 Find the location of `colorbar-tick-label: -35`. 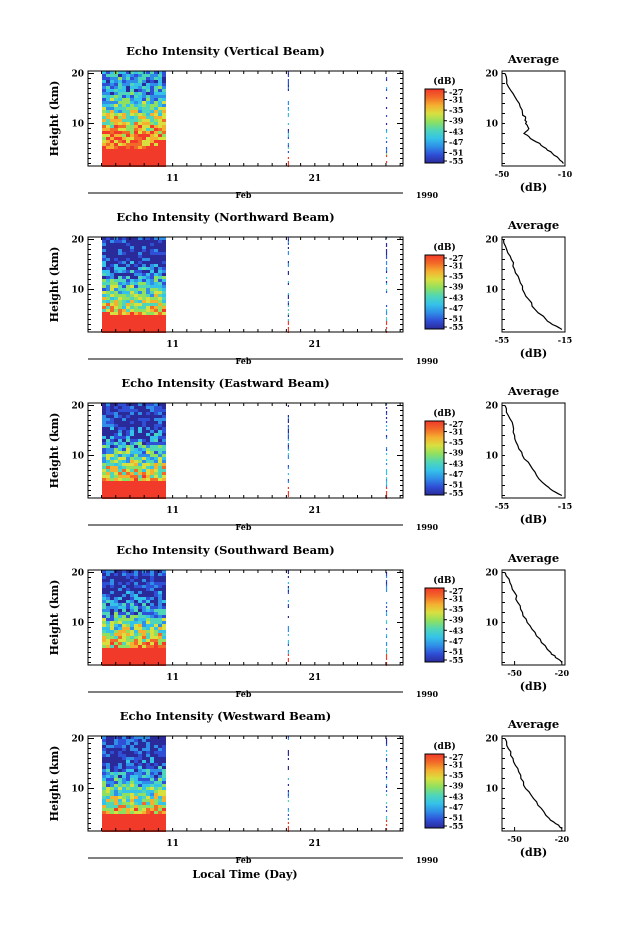

colorbar-tick-label: -35 is located at coordinates (456, 442).